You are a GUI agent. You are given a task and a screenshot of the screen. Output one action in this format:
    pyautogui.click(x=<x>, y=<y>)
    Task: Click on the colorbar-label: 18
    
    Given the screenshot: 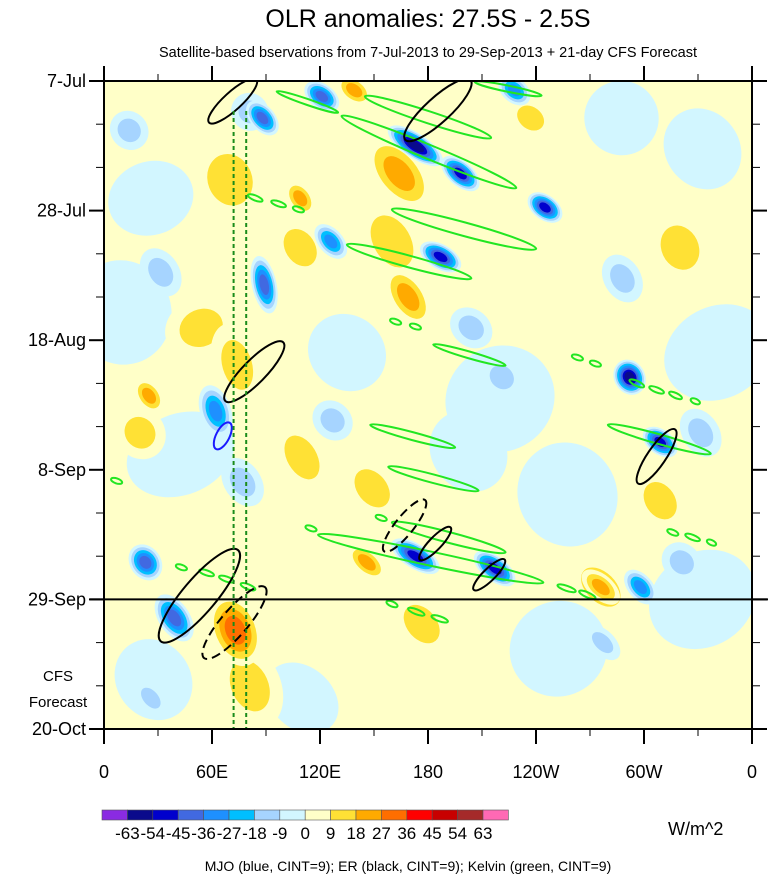 What is the action you would take?
    pyautogui.click(x=356, y=833)
    